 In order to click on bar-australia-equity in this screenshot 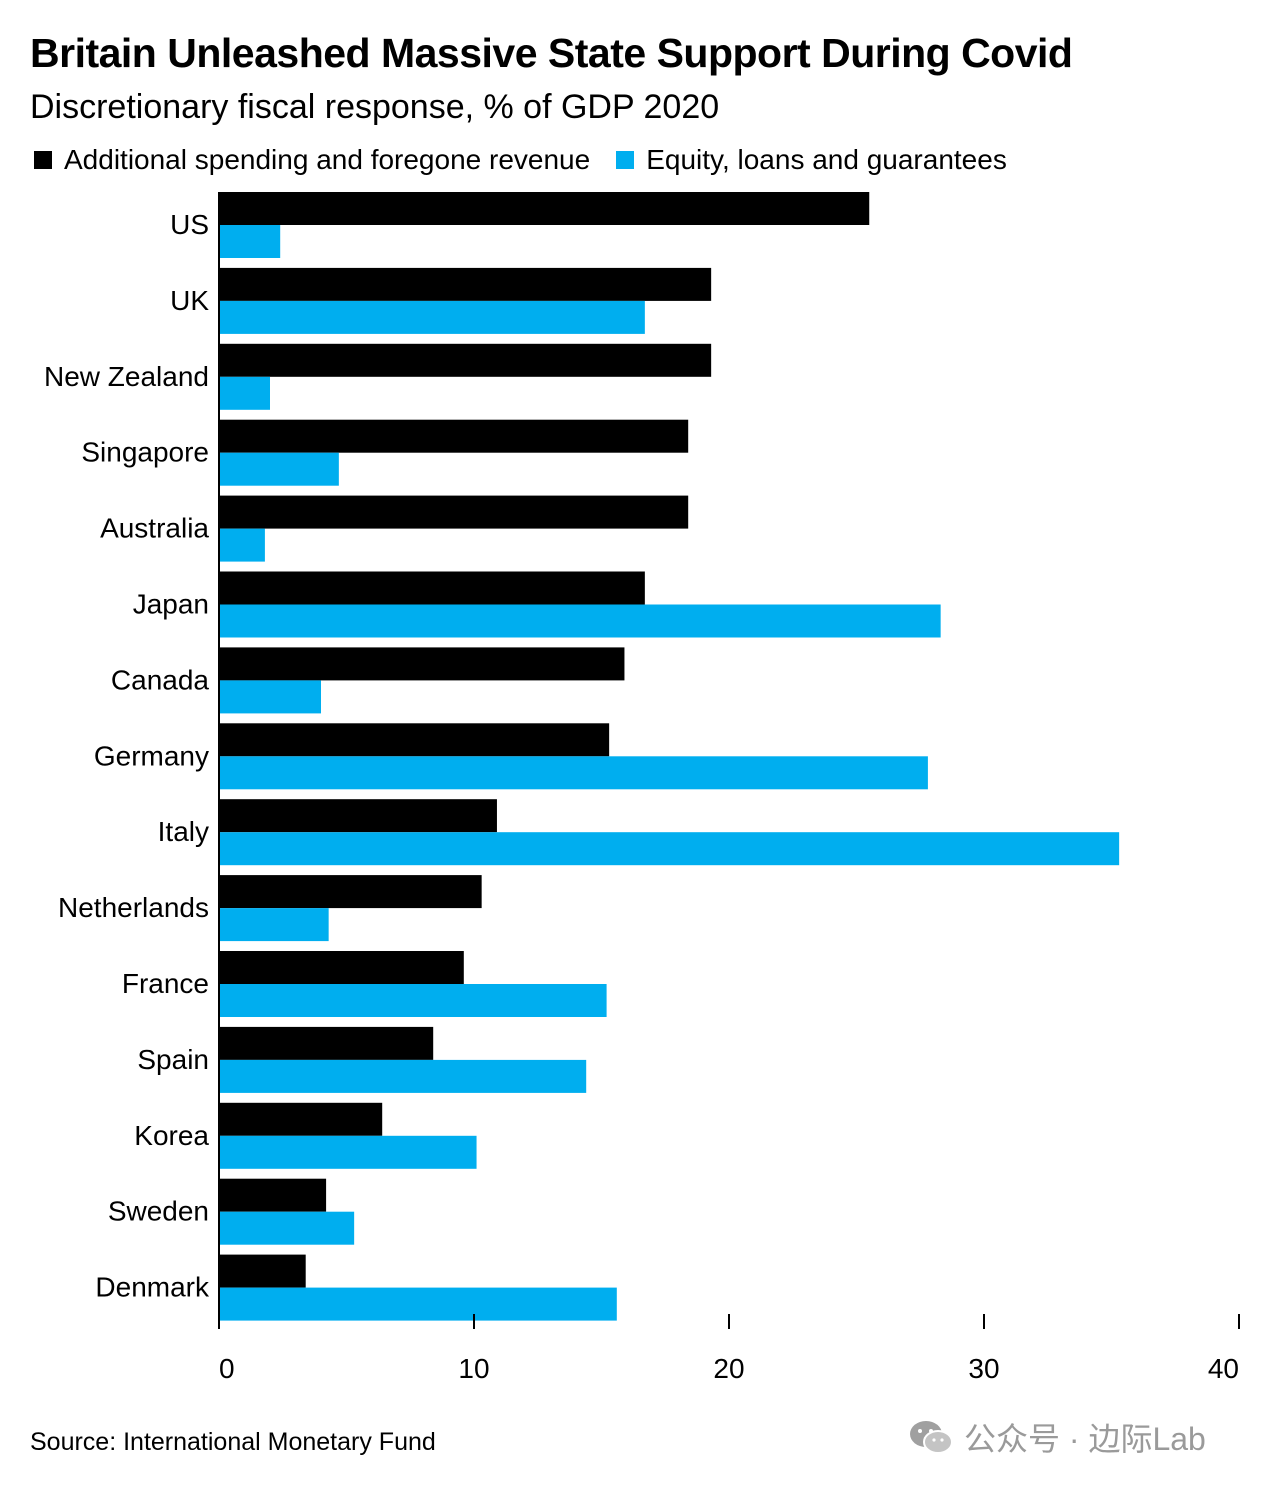, I will do `click(242, 545)`.